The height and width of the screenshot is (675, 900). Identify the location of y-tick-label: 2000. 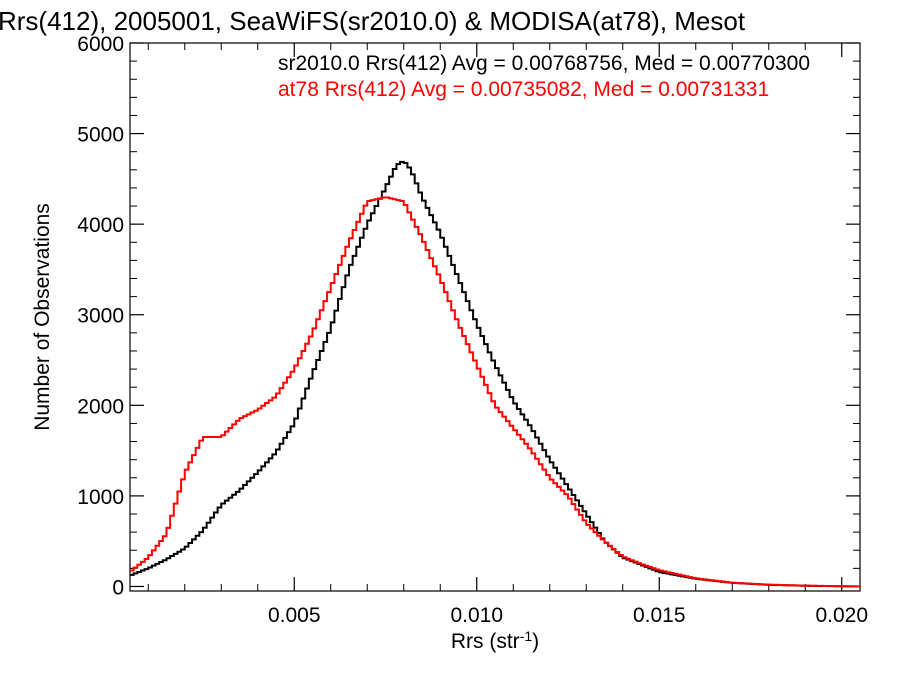
(100, 406).